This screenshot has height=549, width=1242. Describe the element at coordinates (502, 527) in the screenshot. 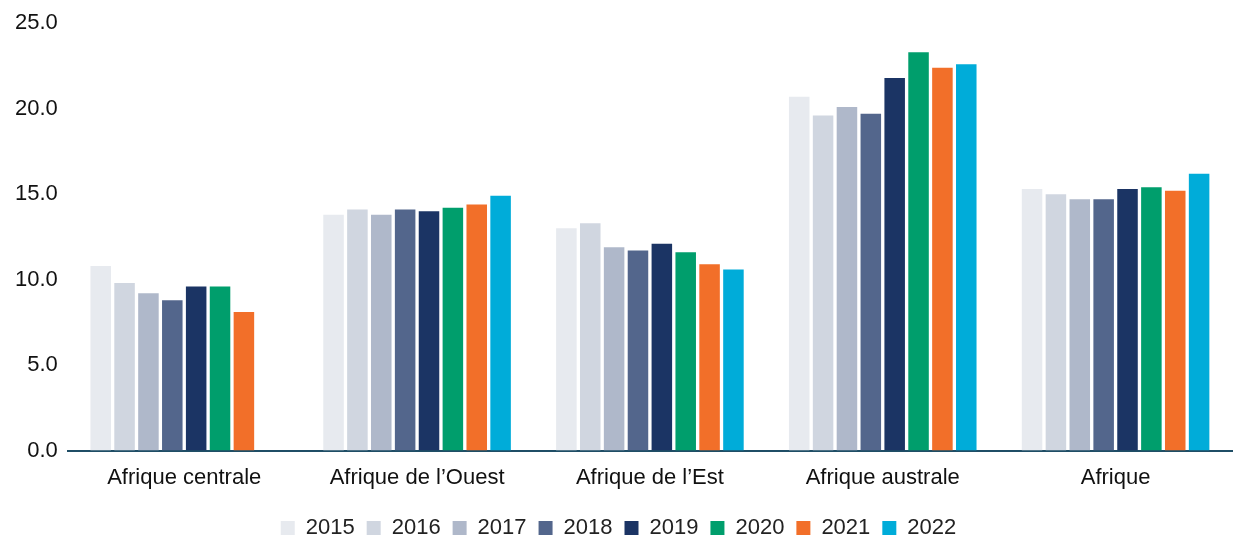

I see `legend-label: 2017` at that location.